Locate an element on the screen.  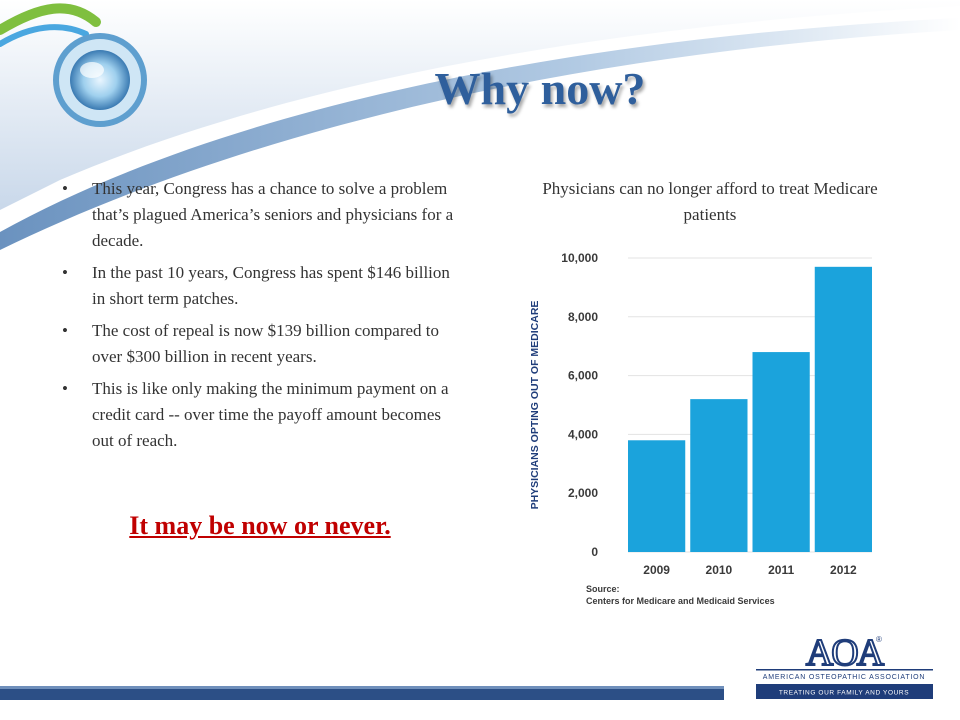
source-label: Source: is located at coordinates (603, 589).